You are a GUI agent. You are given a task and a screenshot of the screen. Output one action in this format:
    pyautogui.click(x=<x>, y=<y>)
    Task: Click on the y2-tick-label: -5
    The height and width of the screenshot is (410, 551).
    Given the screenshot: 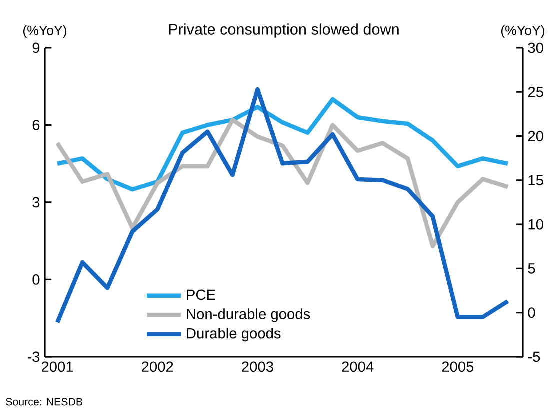 What is the action you would take?
    pyautogui.click(x=534, y=357)
    